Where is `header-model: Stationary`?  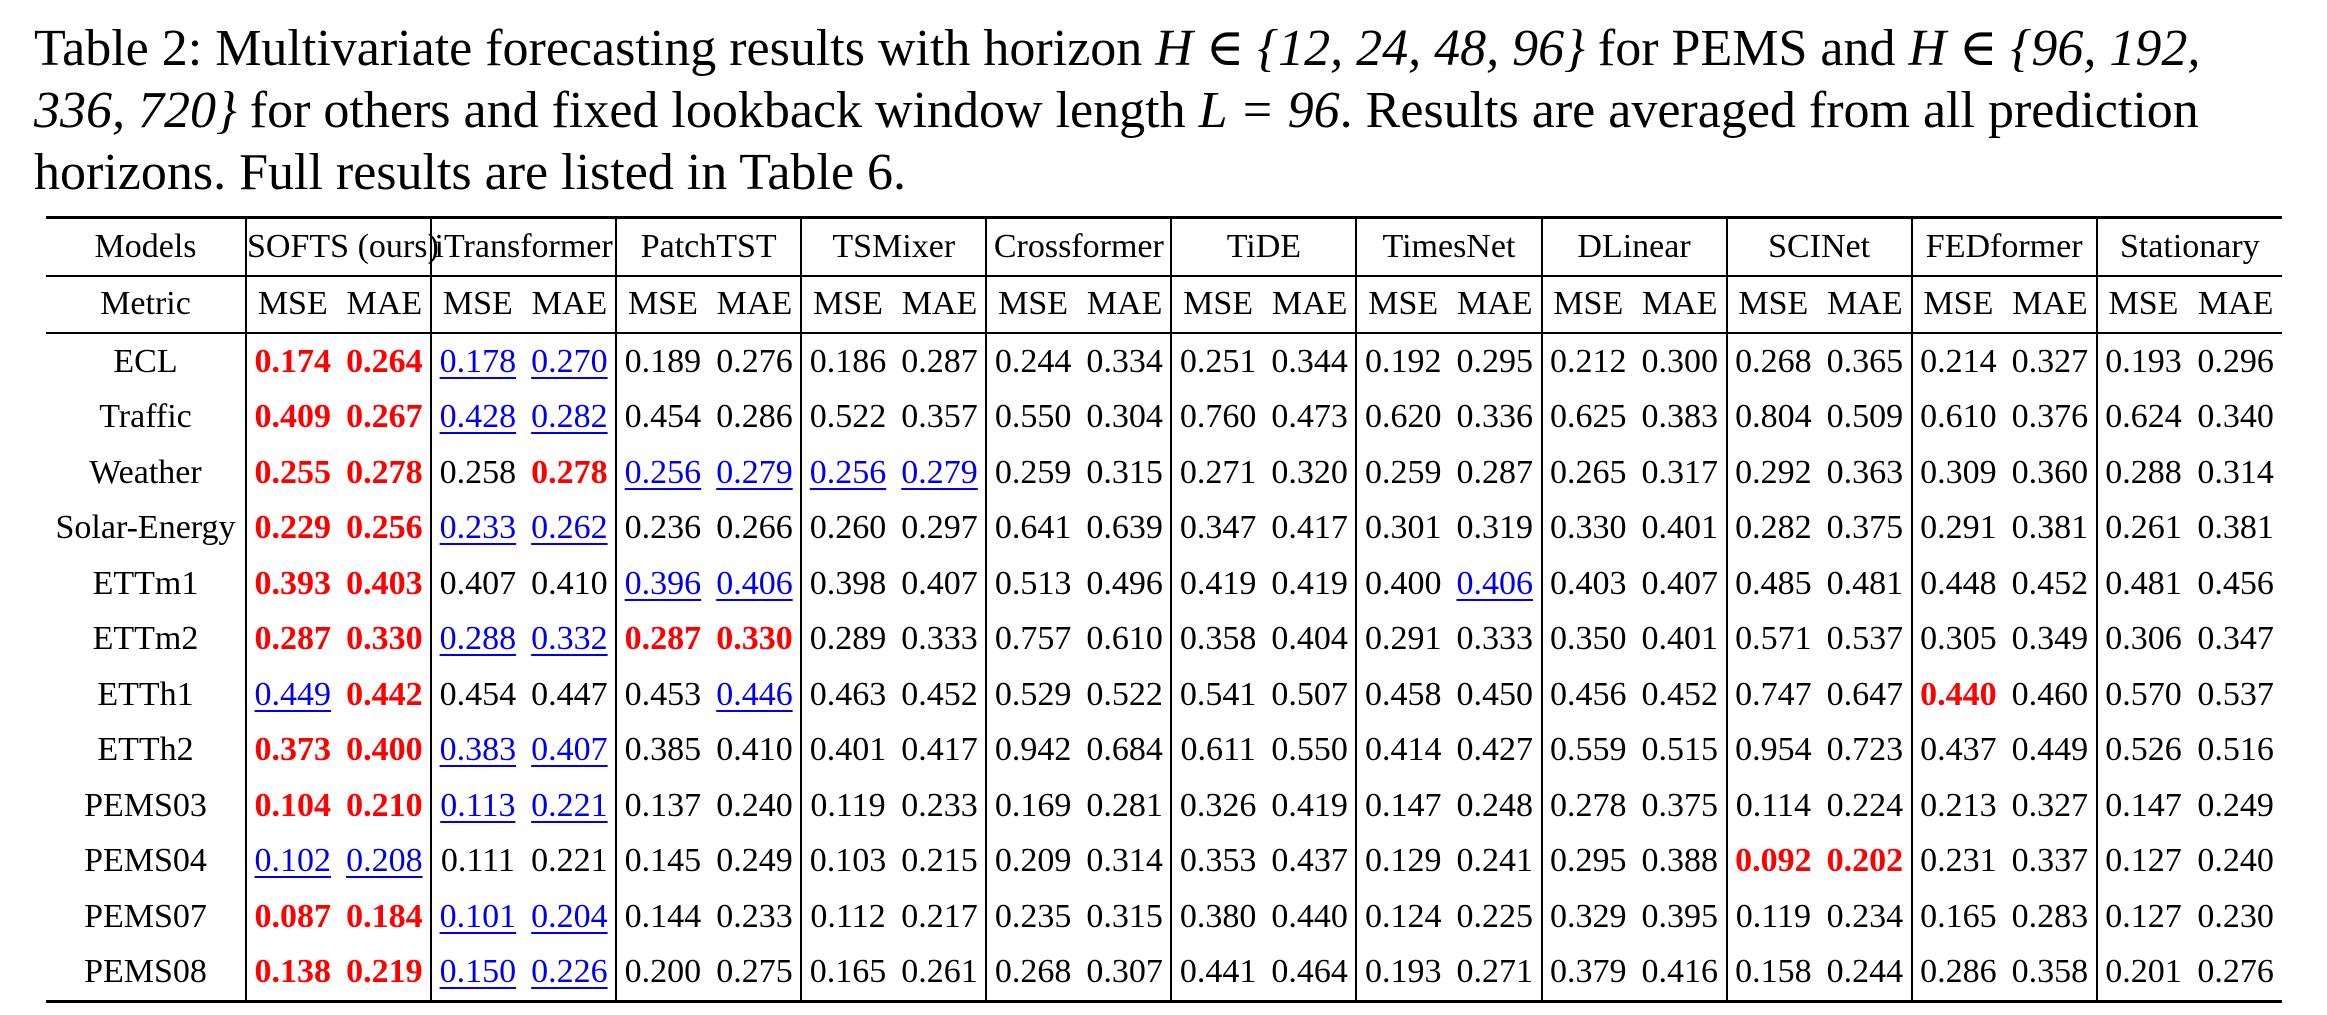
header-model: Stationary is located at coordinates (2188, 246).